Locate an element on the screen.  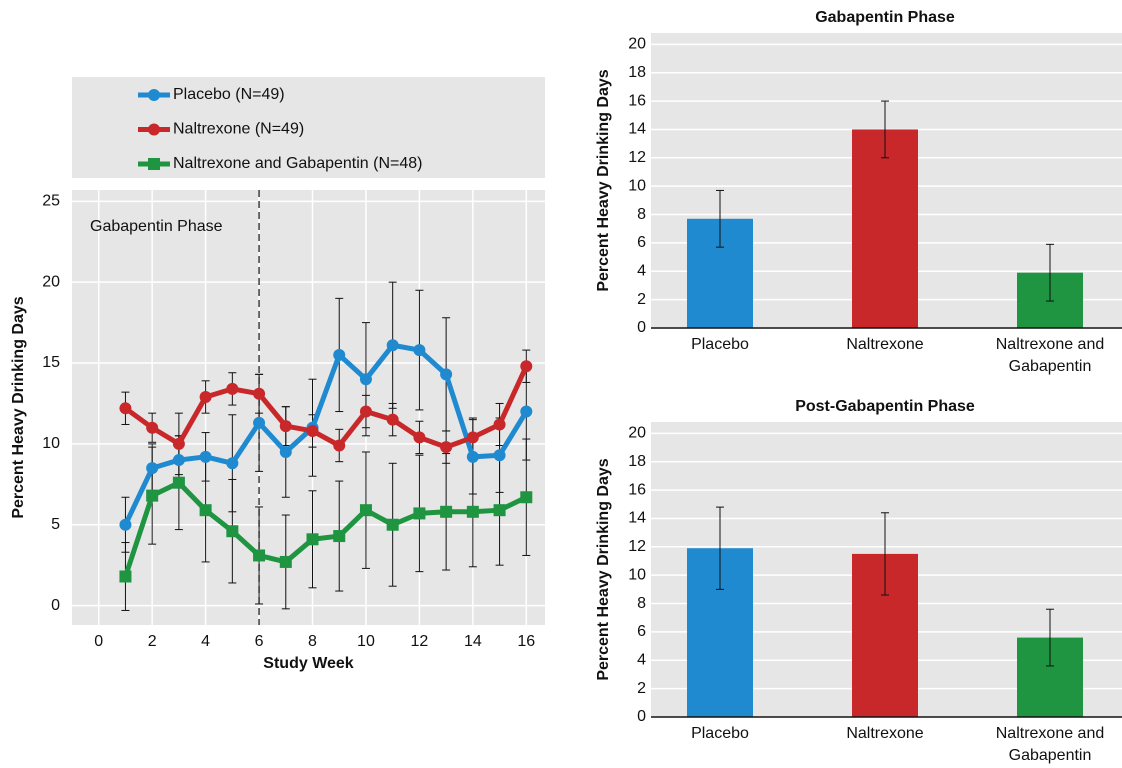
y-tick-label: 4 is located at coordinates (641, 659).